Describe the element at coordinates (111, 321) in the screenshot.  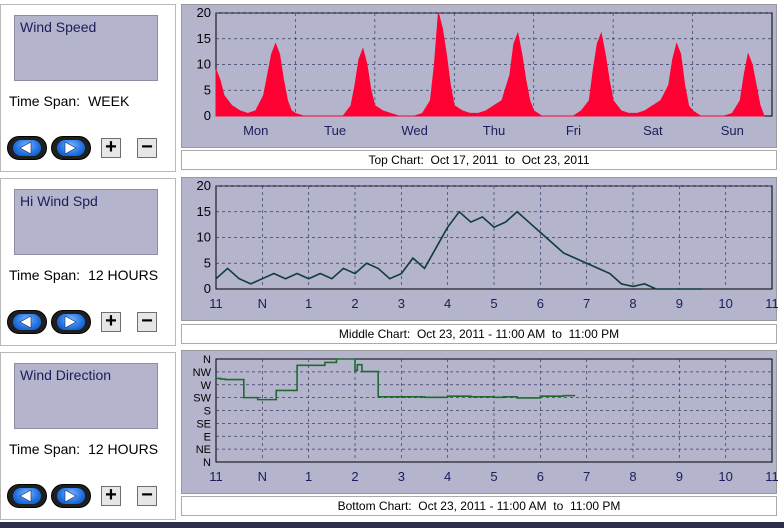
I see `zoom-in-button-middle: +` at that location.